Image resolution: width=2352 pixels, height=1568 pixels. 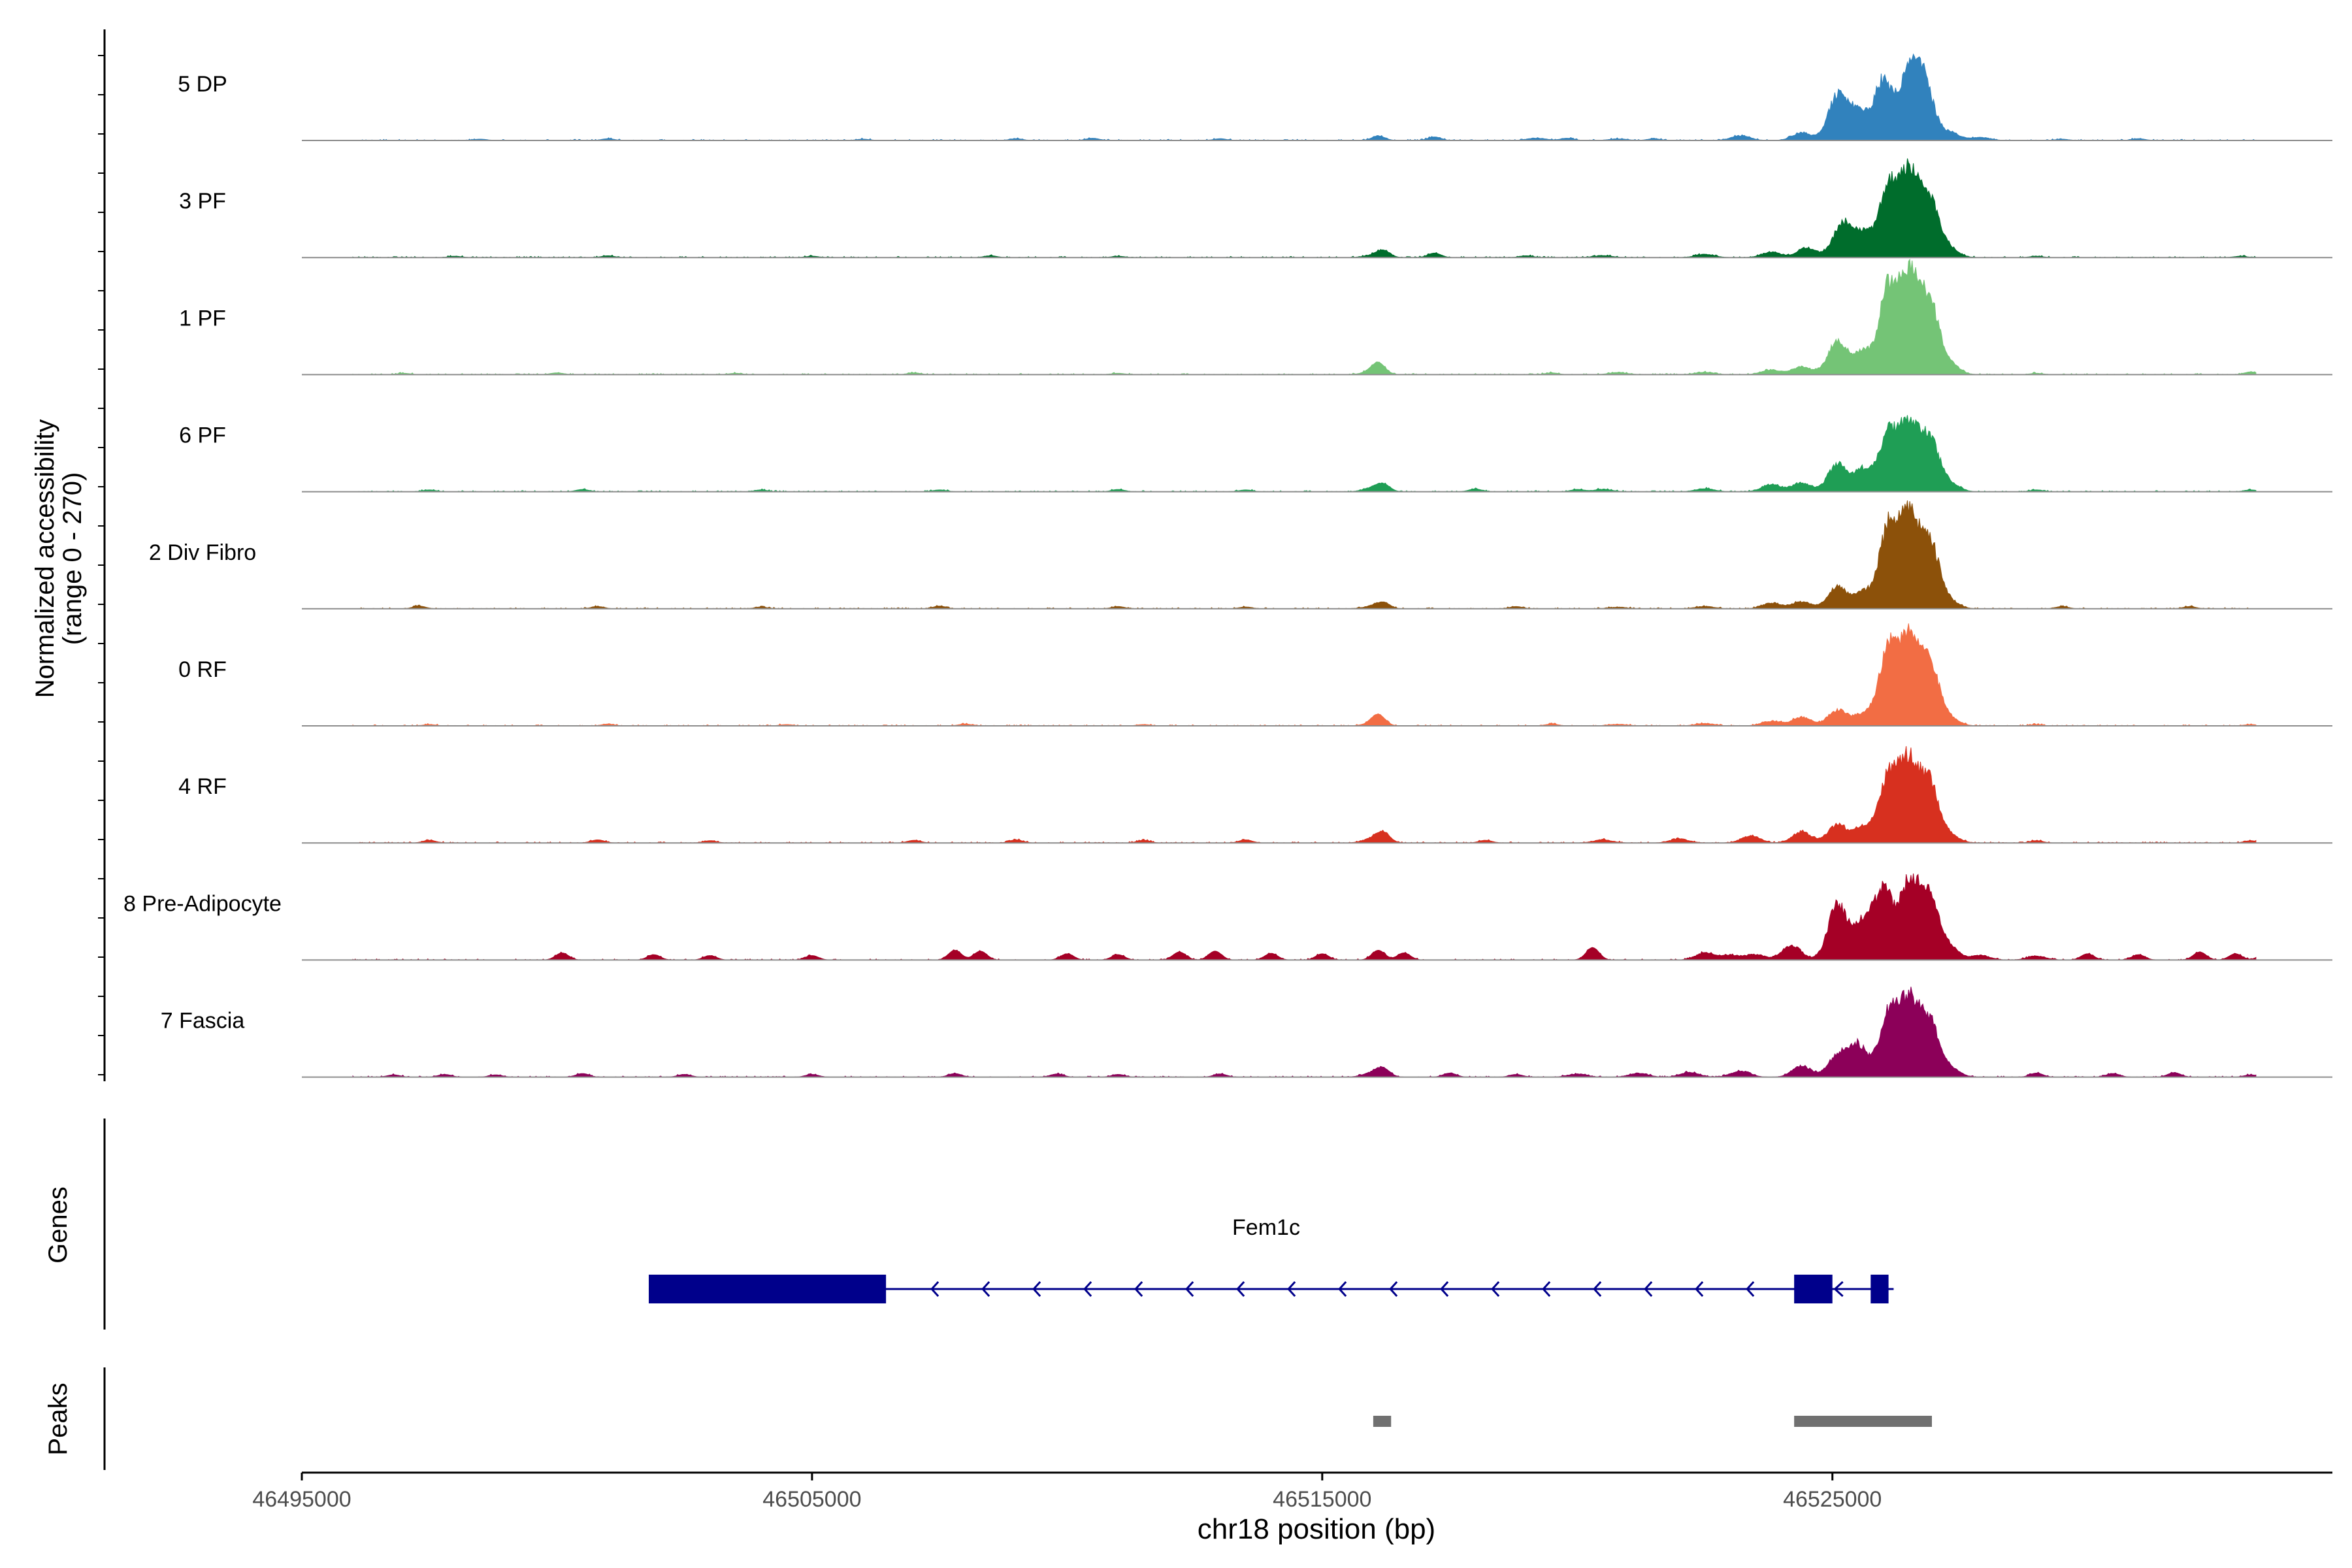 What do you see at coordinates (1317, 454) in the screenshot?
I see `track-6-pf` at bounding box center [1317, 454].